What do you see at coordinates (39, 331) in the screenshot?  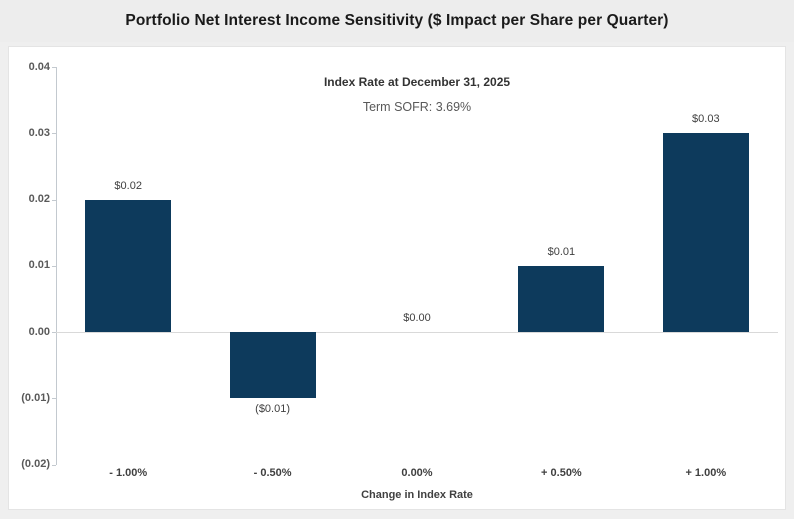 I see `y-axis-tick-label: 0.00` at bounding box center [39, 331].